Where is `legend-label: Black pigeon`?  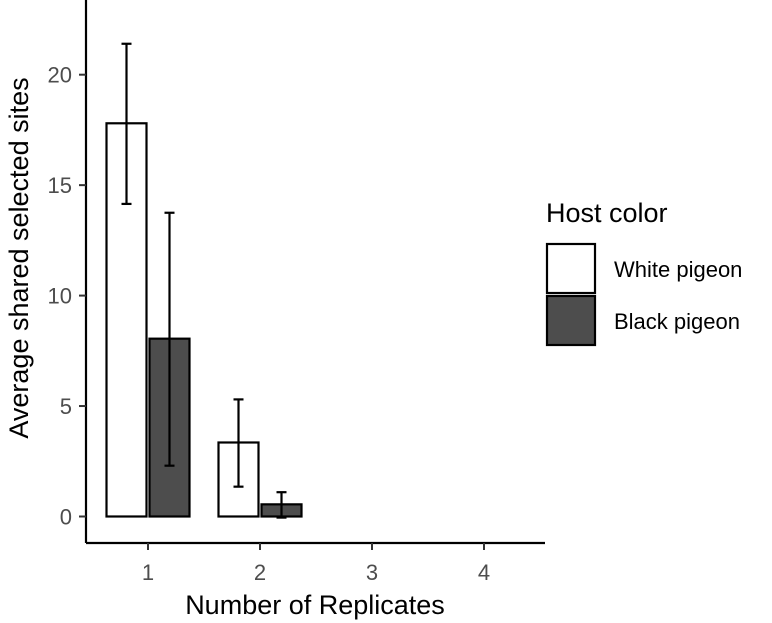 legend-label: Black pigeon is located at coordinates (677, 321).